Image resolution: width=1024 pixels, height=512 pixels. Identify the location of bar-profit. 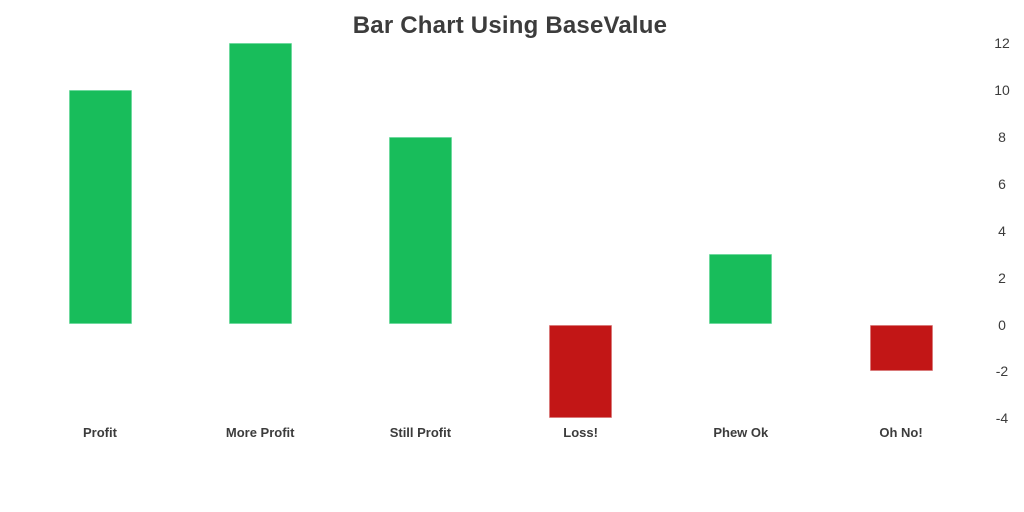
(100, 207).